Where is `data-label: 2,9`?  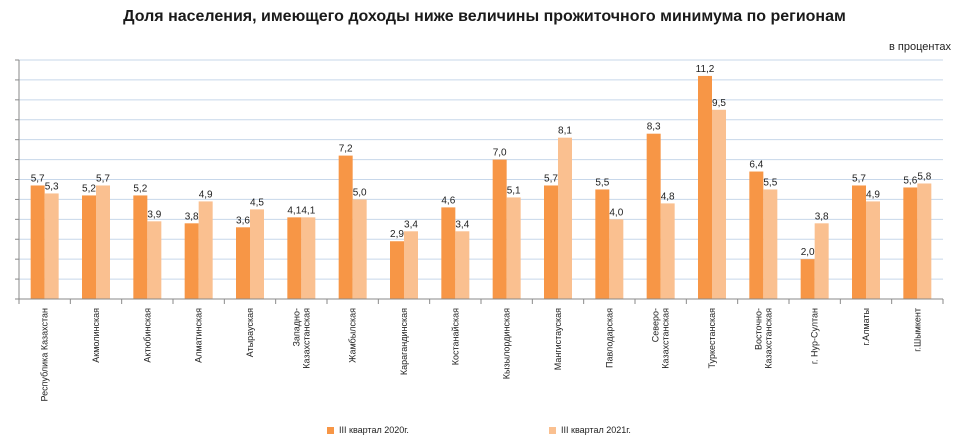
data-label: 2,9 is located at coordinates (397, 234).